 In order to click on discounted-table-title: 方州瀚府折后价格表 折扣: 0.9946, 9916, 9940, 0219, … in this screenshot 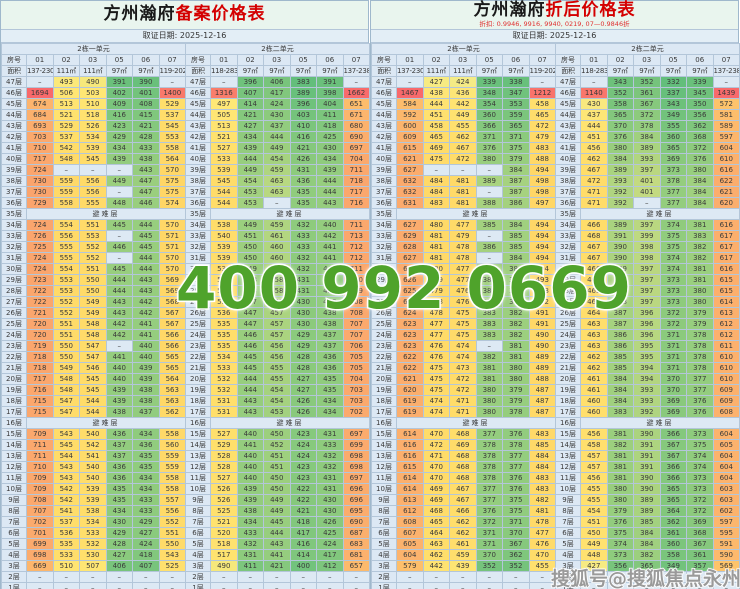, I will do `click(554, 15)`.